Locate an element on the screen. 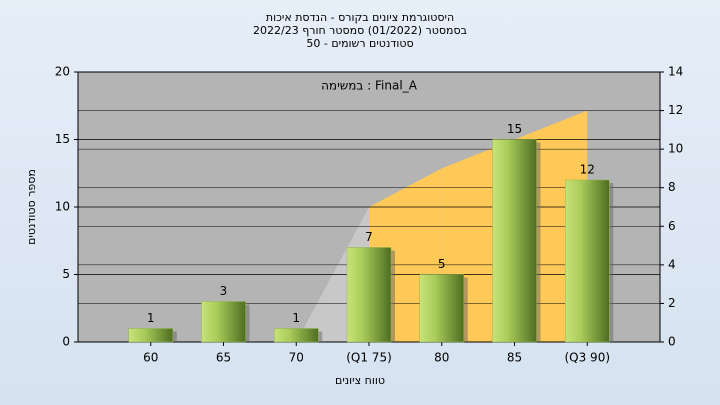  y-axis-label: מספר סטודנטים is located at coordinates (31, 207).